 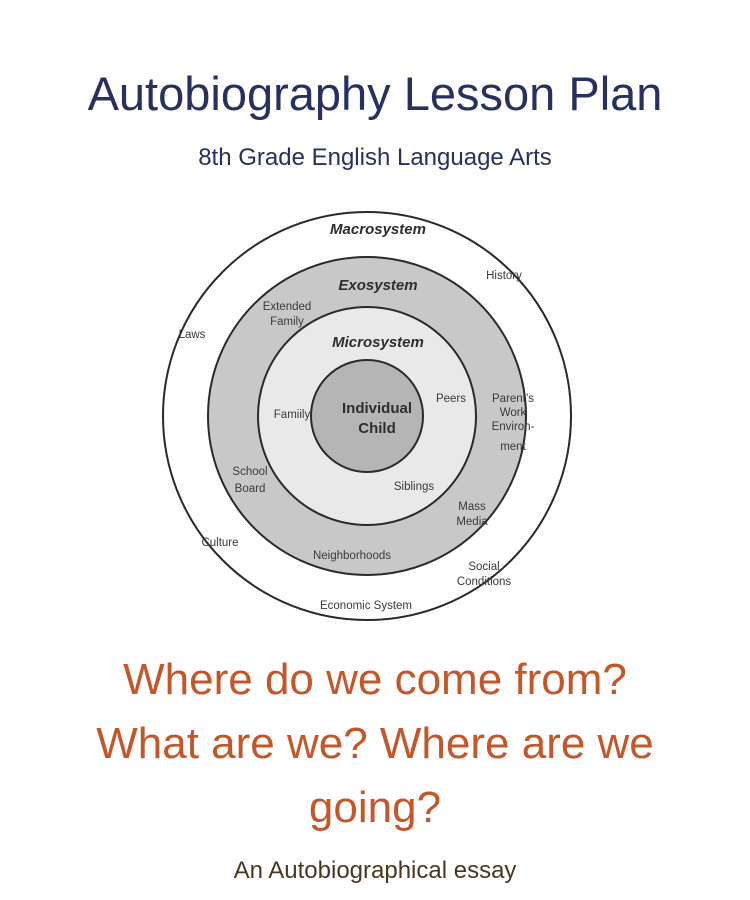 What do you see at coordinates (377, 428) in the screenshot?
I see `core-label-line2: Child` at bounding box center [377, 428].